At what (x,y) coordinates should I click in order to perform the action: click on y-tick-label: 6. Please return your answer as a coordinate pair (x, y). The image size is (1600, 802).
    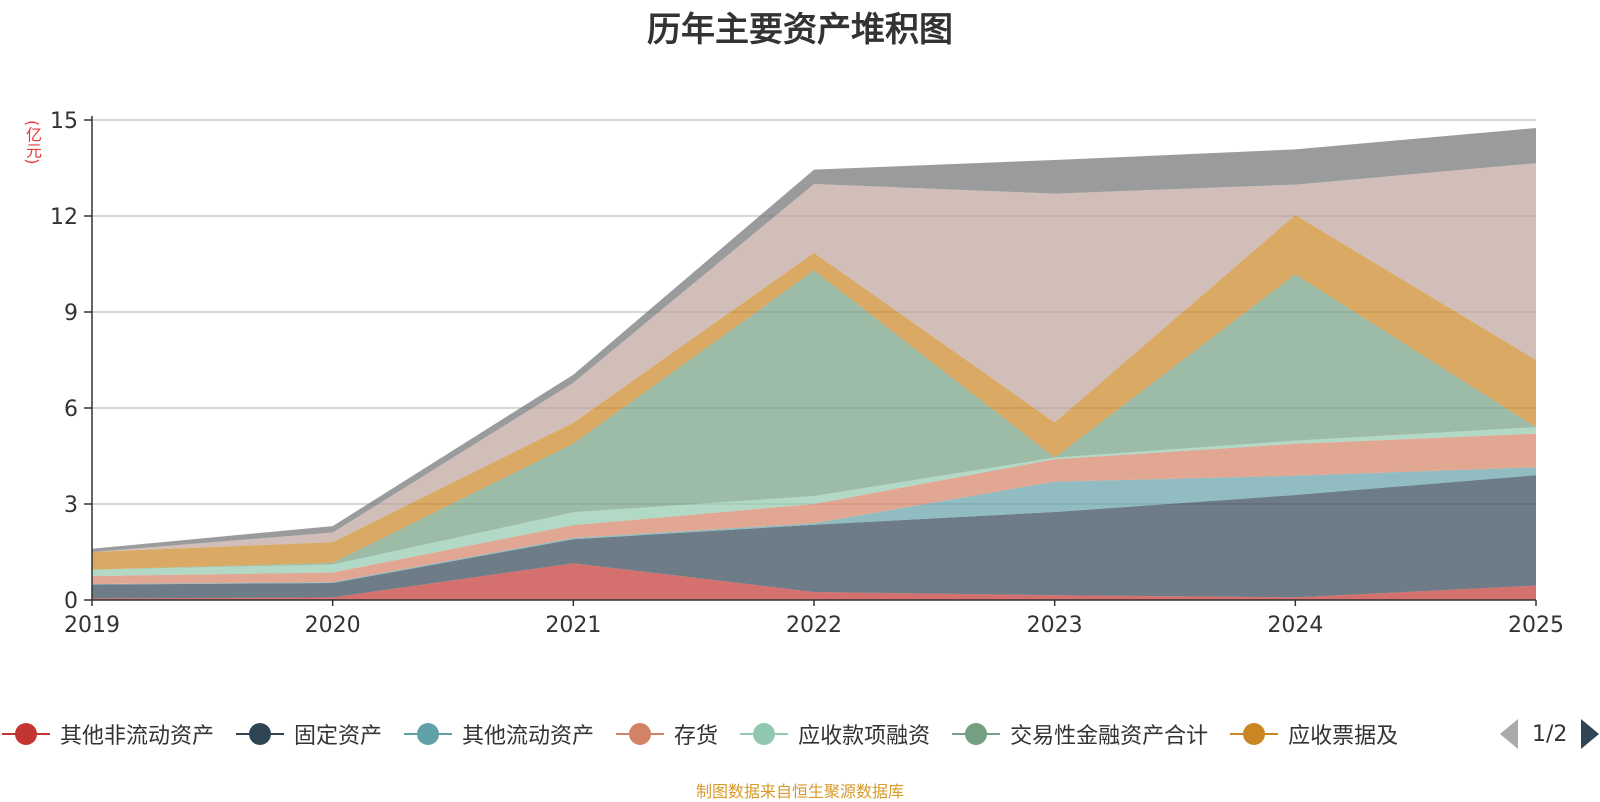
    Looking at the image, I should click on (71, 409).